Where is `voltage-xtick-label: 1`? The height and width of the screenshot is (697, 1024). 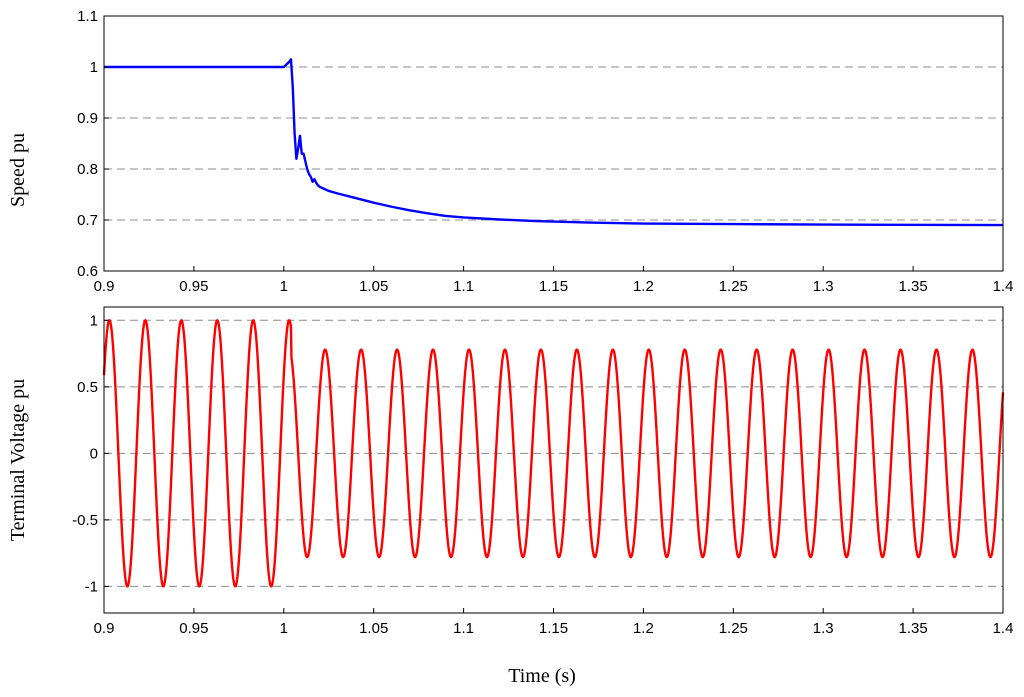
voltage-xtick-label: 1 is located at coordinates (284, 628).